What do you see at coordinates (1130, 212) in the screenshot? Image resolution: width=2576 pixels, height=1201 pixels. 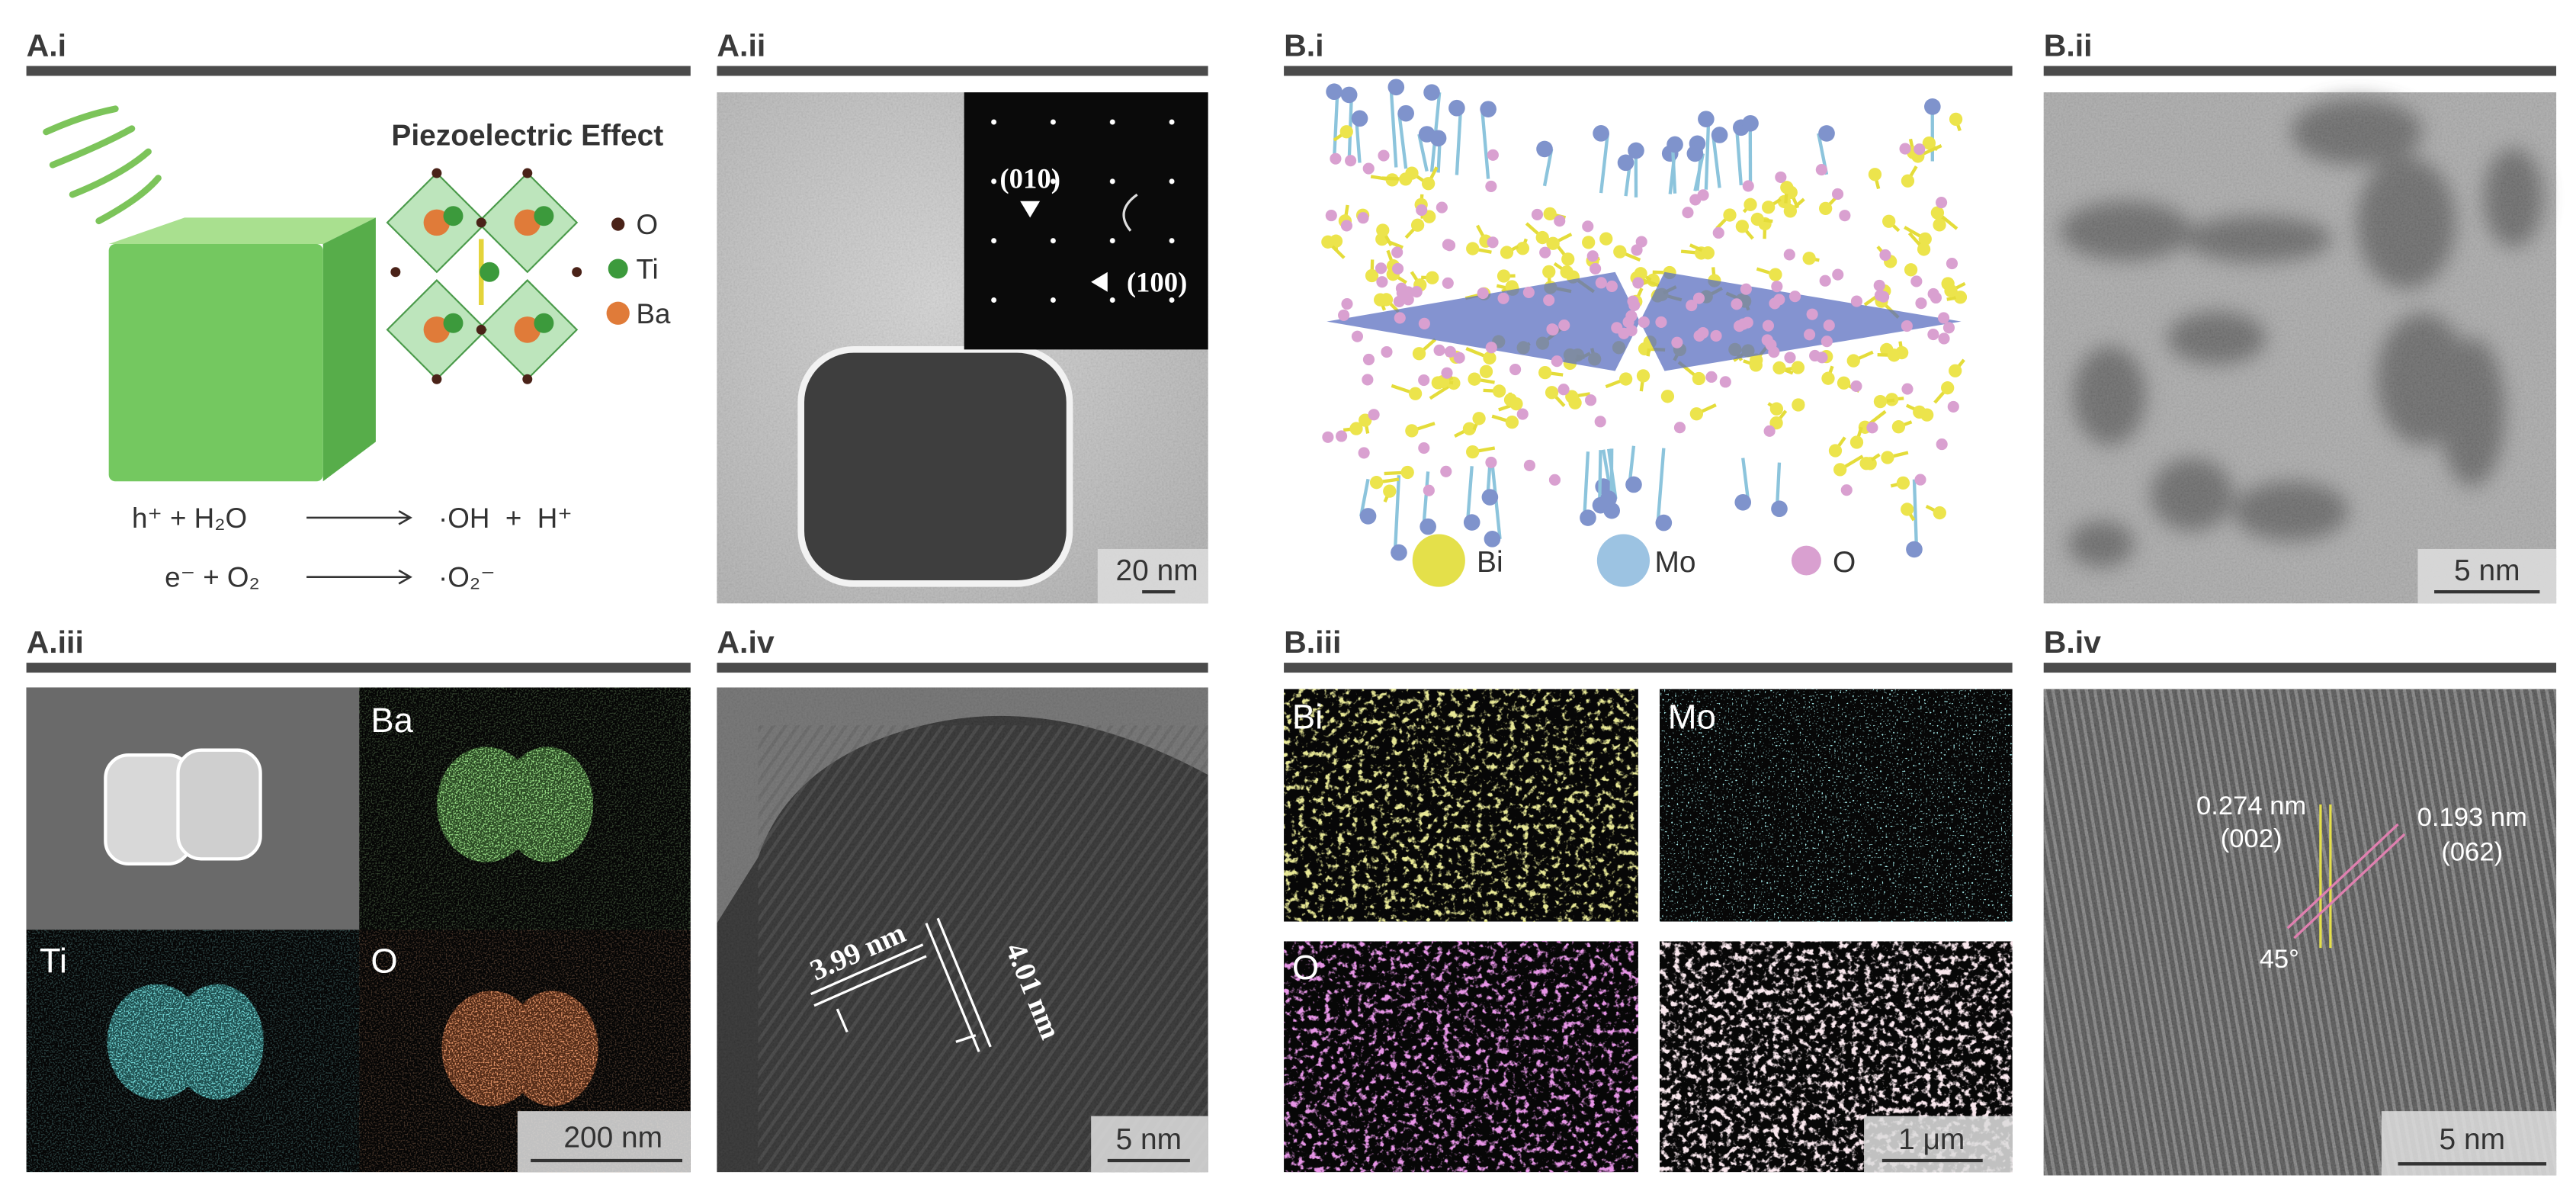 I see `ring` at bounding box center [1130, 212].